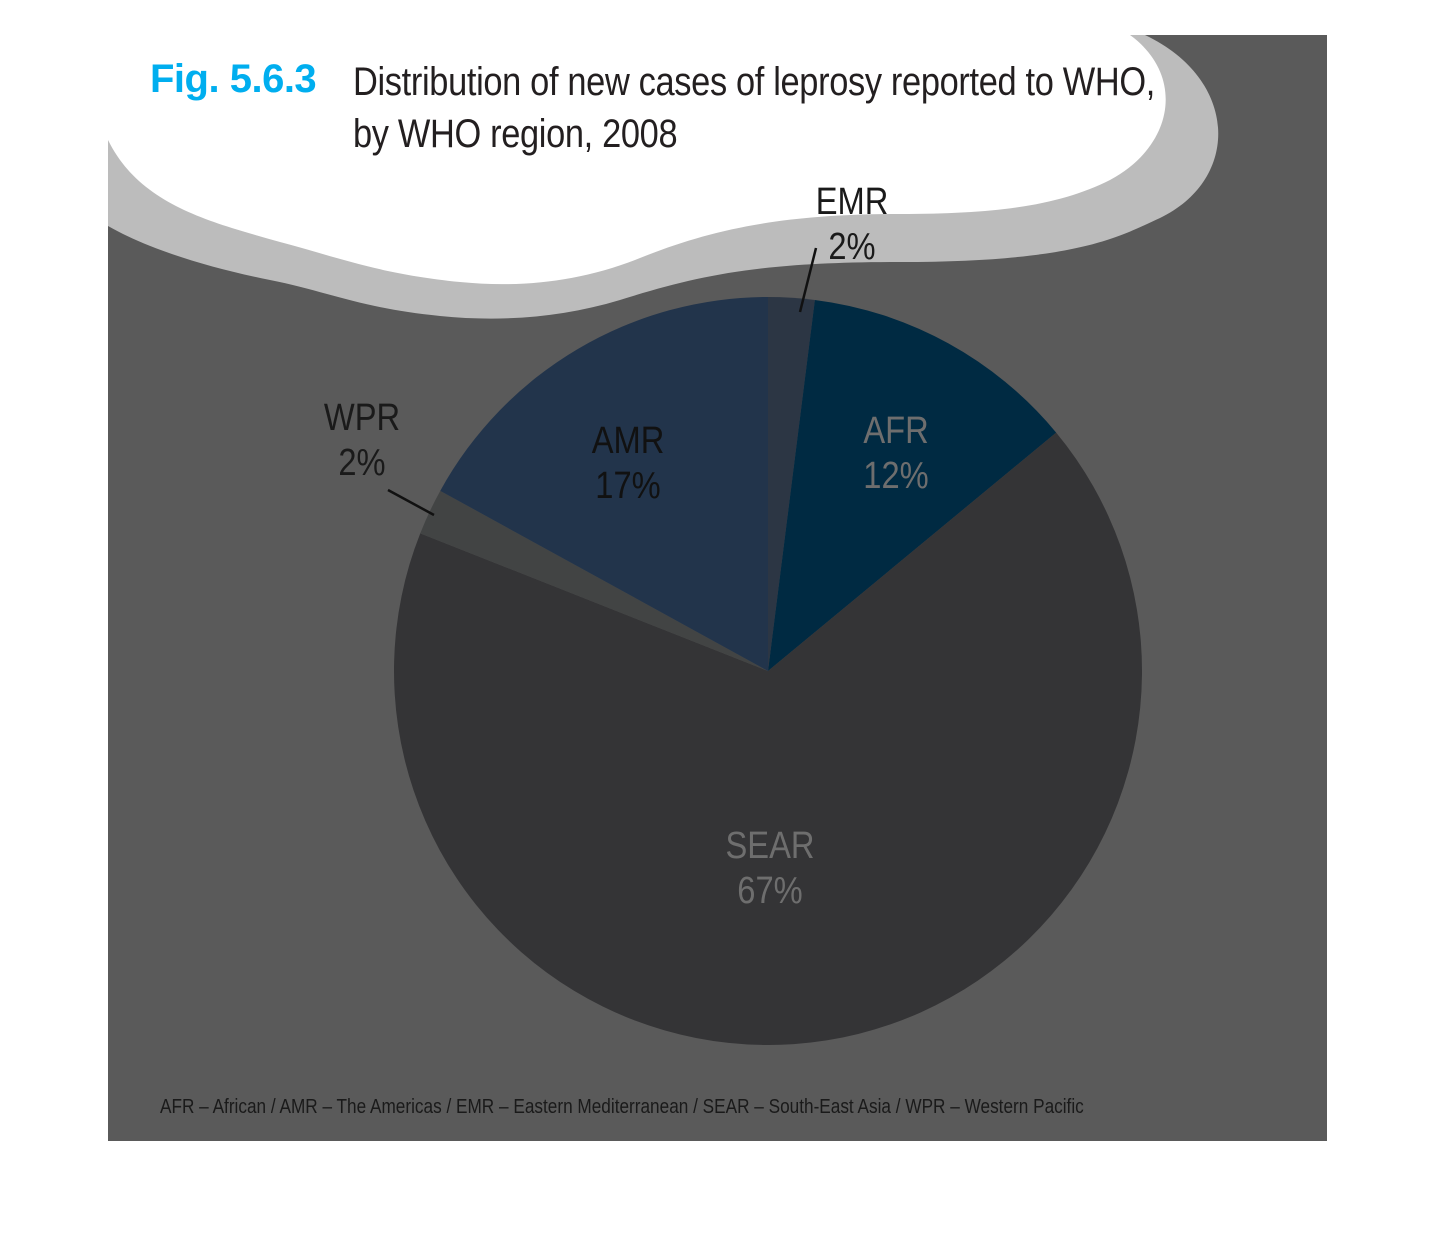  Describe the element at coordinates (770, 845) in the screenshot. I see `slice-category-sear: SEAR` at that location.